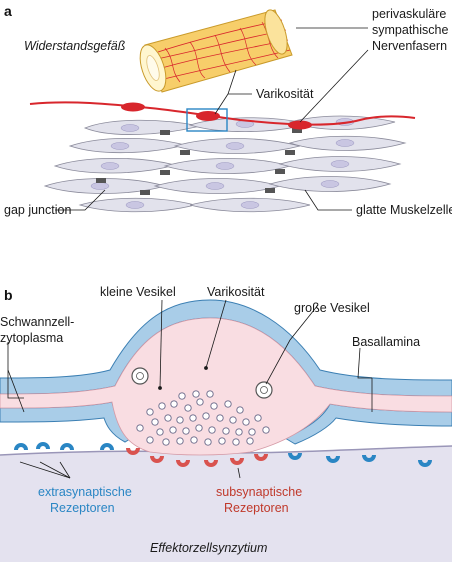 Image resolution: width=452 pixels, height=562 pixels. What do you see at coordinates (37, 322) in the screenshot?
I see `schwann-label-line-1: Schwannzell-` at bounding box center [37, 322].